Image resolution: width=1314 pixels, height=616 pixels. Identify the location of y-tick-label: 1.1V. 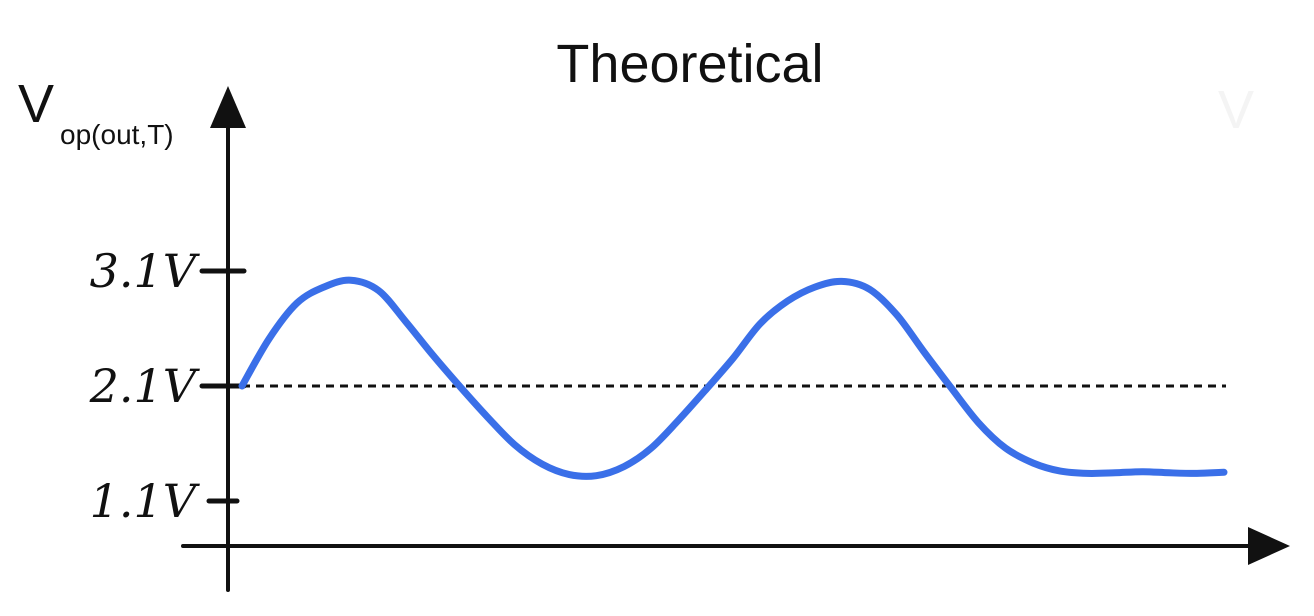
(145, 501).